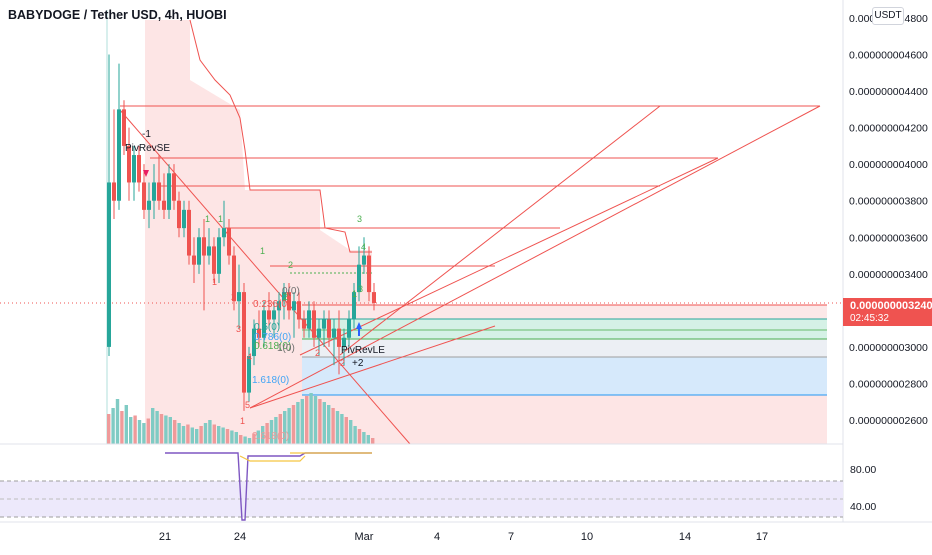 The width and height of the screenshot is (932, 555). I want to click on currency-button: USDT, so click(888, 16).